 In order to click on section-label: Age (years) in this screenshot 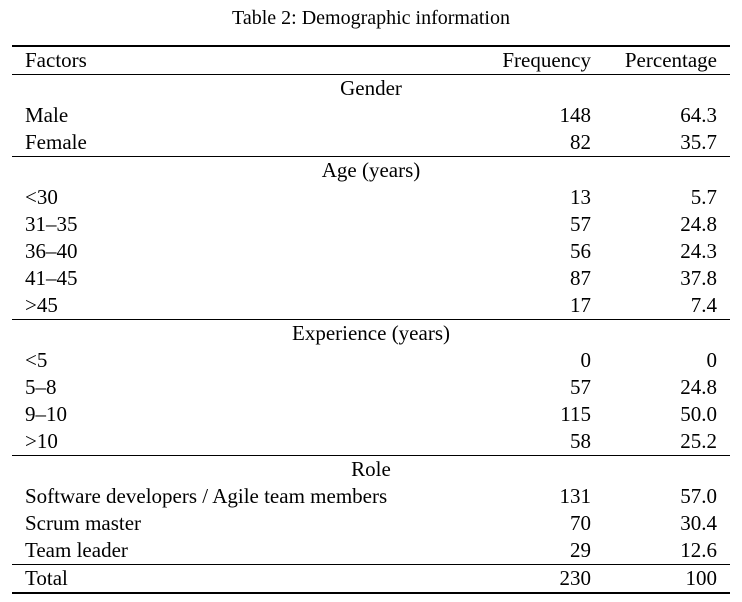, I will do `click(371, 170)`.